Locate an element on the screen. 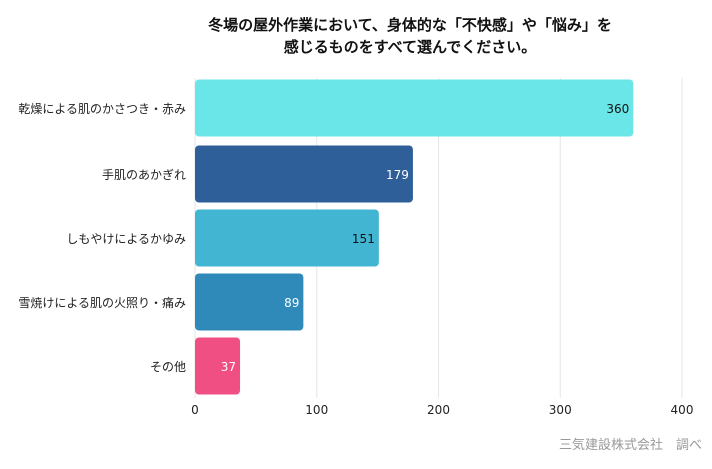  title-line-1: 冬場の屋外作業において、身体的な「不快感」や「悩み」を is located at coordinates (410, 25).